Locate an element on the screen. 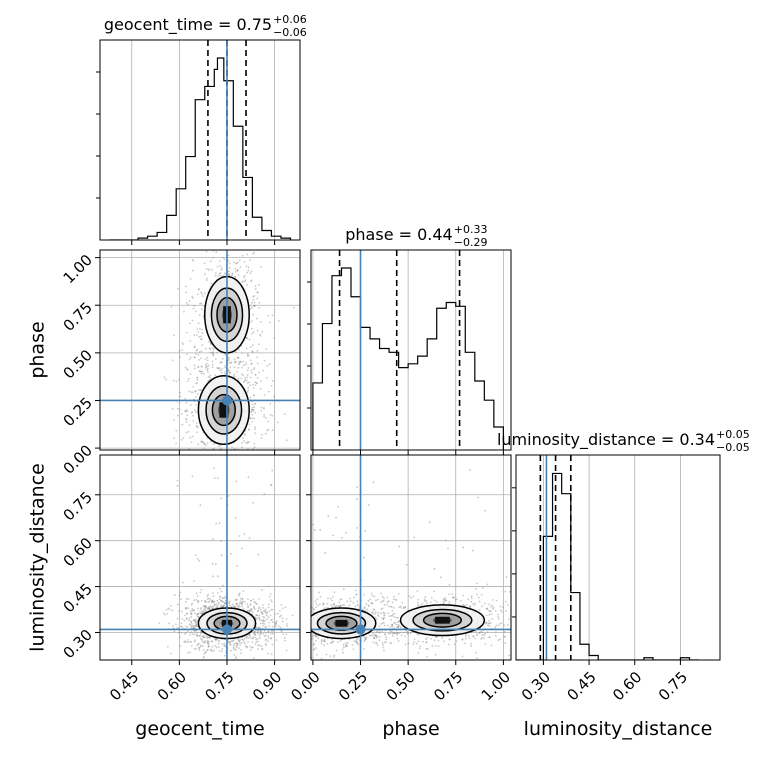  density-clip-phase_vs_geocent_time is located at coordinates (200, 351).